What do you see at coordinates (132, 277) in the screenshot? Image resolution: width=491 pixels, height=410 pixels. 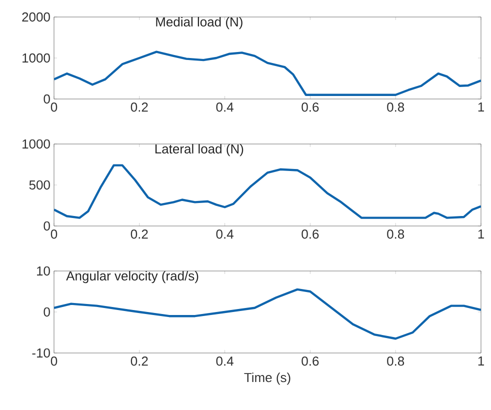 I see `chart-title: Angular velocity (rad/s)` at bounding box center [132, 277].